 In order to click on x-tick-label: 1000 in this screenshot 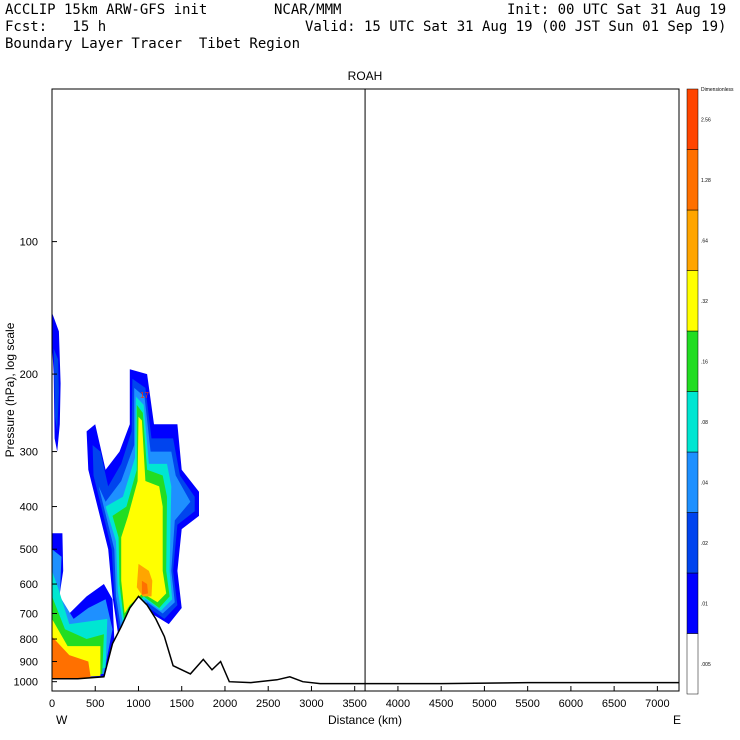, I will do `click(138, 704)`.